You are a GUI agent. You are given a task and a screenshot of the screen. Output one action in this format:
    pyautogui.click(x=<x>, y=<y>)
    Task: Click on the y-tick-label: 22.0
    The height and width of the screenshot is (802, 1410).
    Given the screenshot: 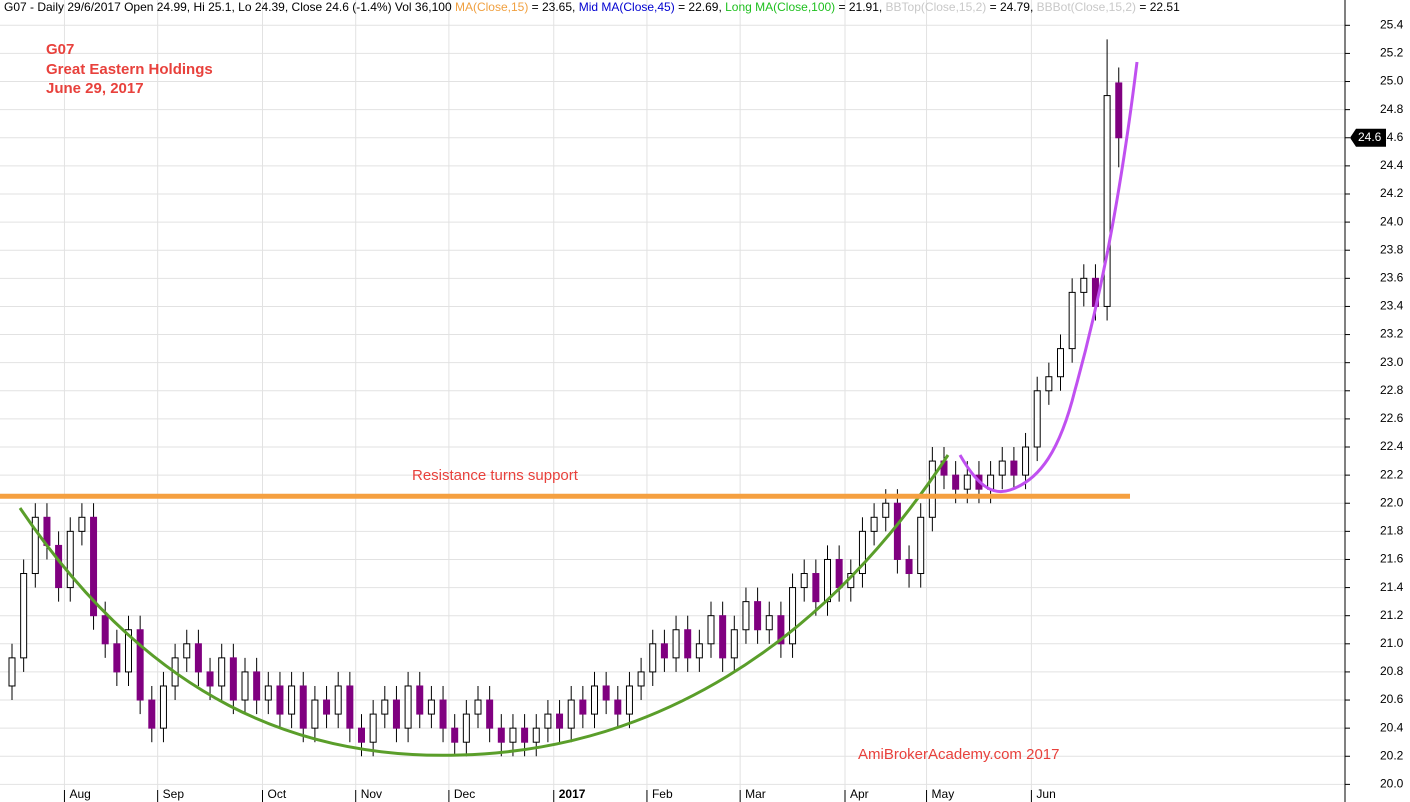 What is the action you would take?
    pyautogui.click(x=1392, y=502)
    